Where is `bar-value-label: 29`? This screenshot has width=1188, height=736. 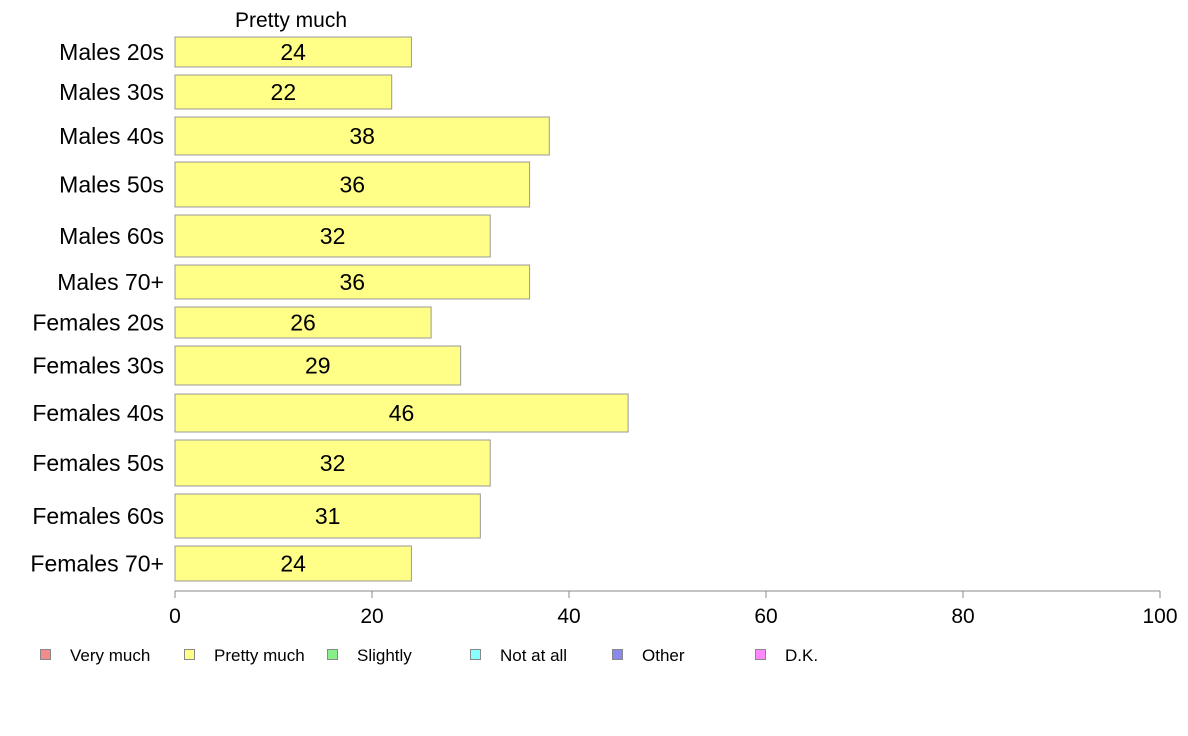 bar-value-label: 29 is located at coordinates (318, 366).